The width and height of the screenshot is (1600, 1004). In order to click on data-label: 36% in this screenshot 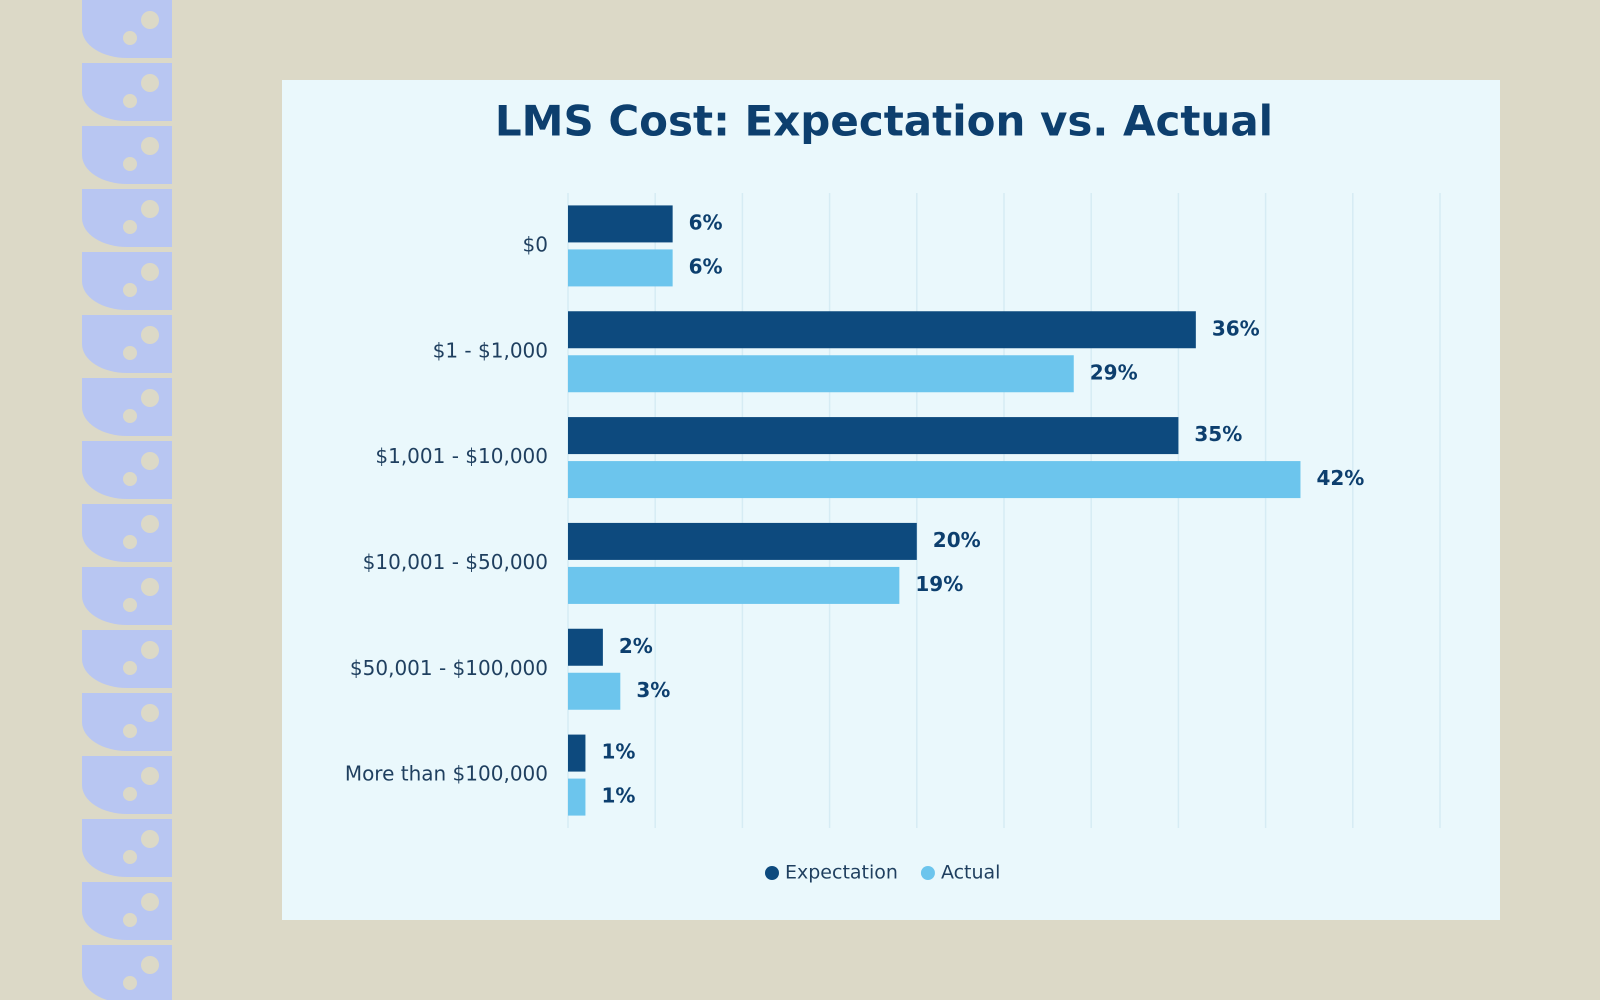, I will do `click(1236, 328)`.